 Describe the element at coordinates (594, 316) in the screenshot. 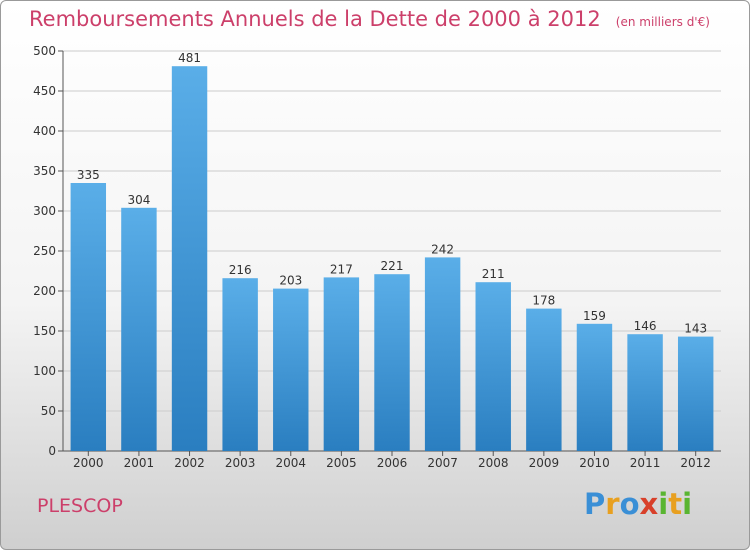

I see `data-label: 159` at that location.